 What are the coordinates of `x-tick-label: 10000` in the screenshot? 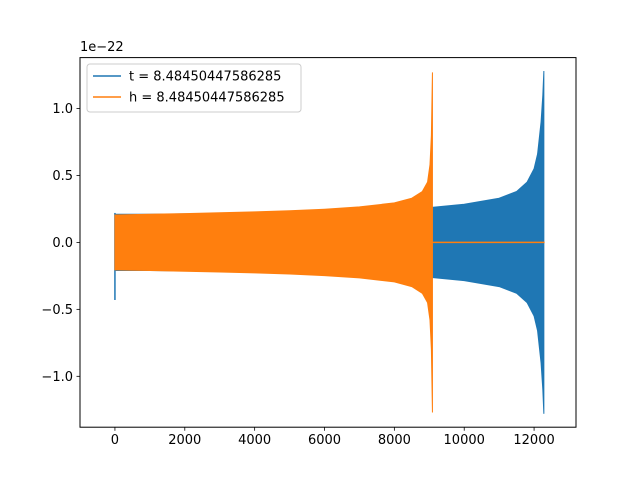 It's located at (464, 440).